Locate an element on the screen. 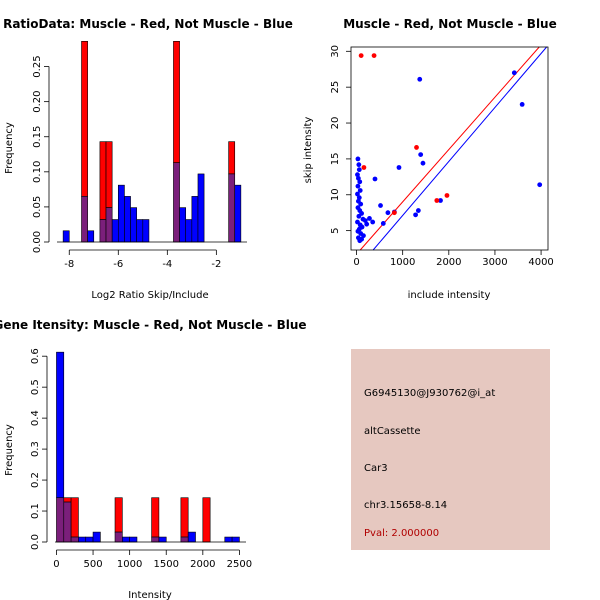  intensity-x-tick-label: 500 is located at coordinates (93, 564).